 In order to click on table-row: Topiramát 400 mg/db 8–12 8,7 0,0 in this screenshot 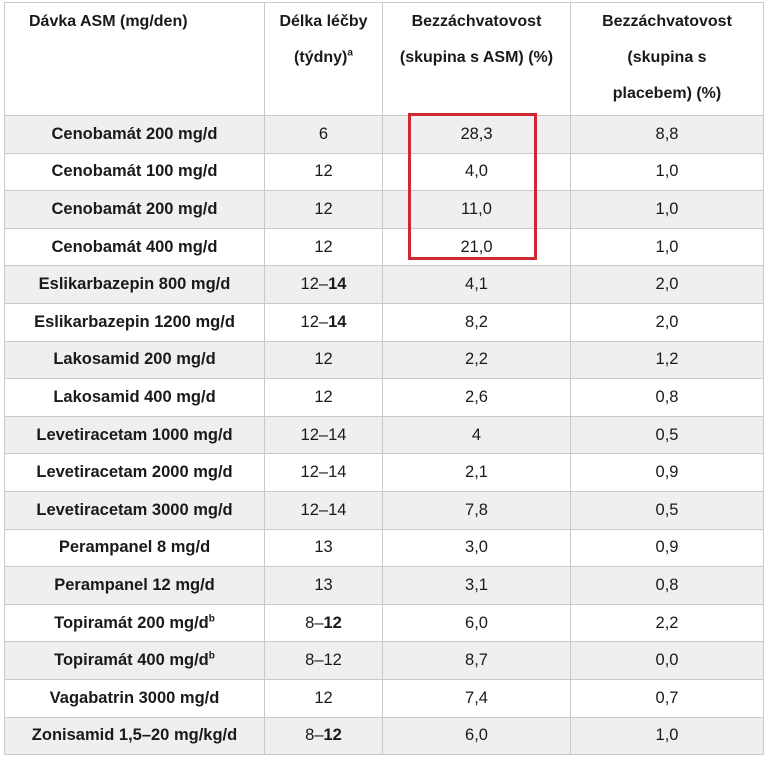, I will do `click(384, 660)`.